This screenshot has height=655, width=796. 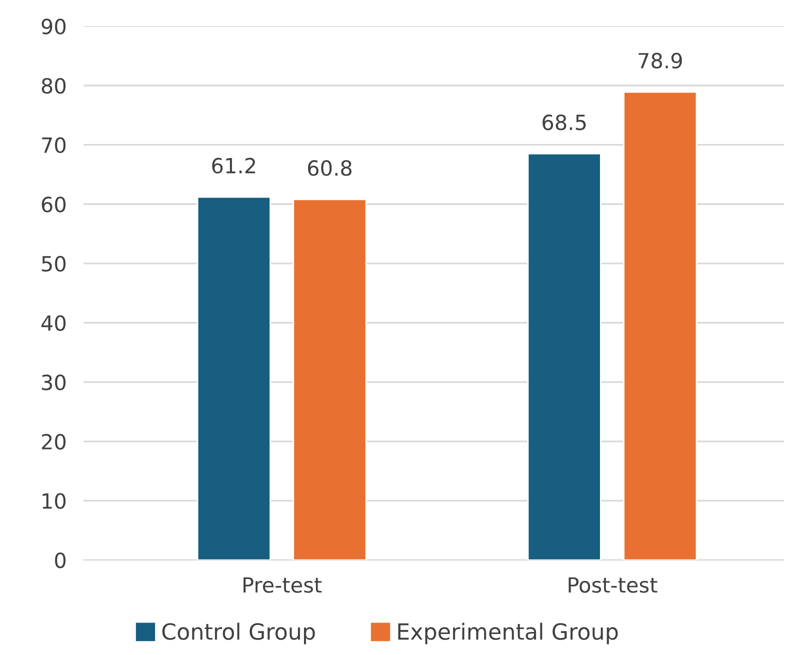 I want to click on legend-label: Control Group, so click(x=238, y=633).